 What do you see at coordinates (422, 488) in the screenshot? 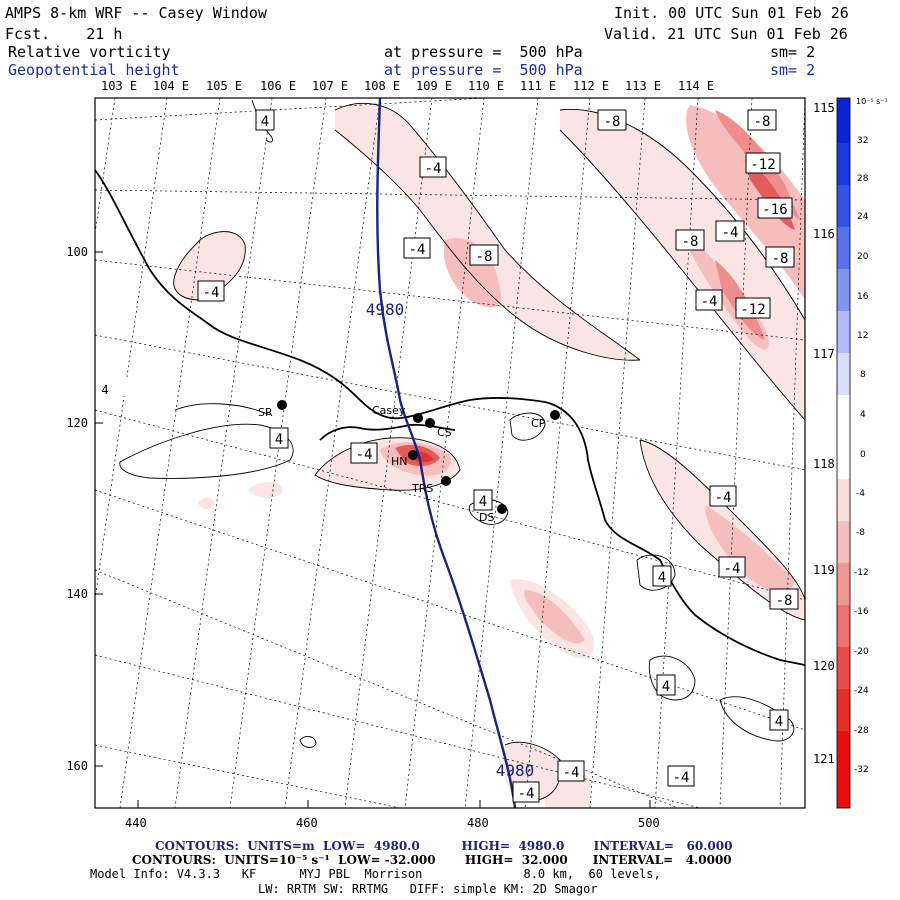
I see `svg-text: TRS` at bounding box center [422, 488].